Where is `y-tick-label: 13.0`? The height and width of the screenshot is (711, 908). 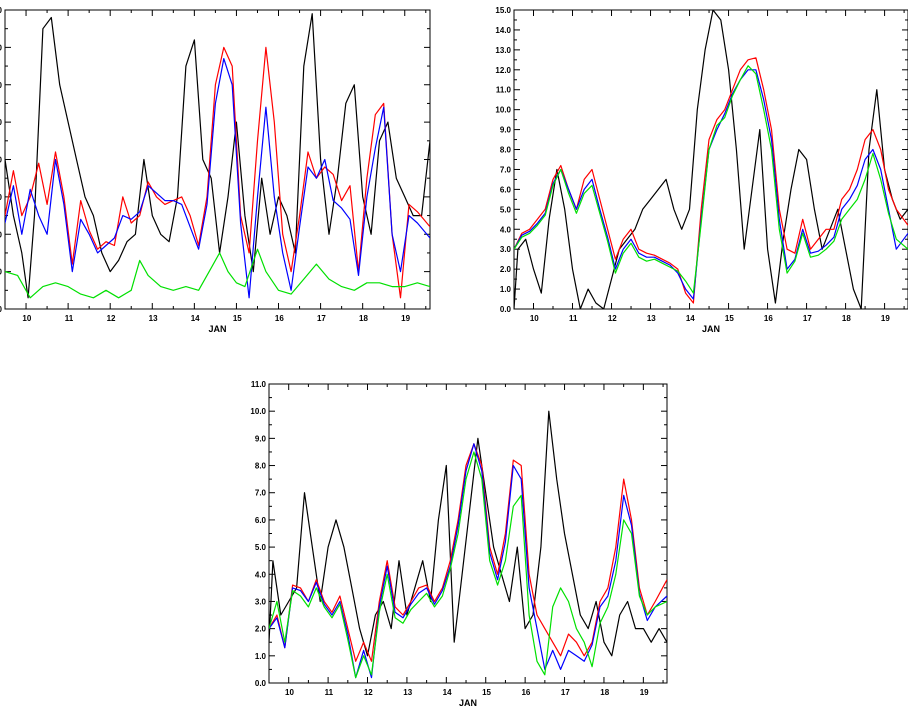
y-tick-label: 13.0 is located at coordinates (503, 50).